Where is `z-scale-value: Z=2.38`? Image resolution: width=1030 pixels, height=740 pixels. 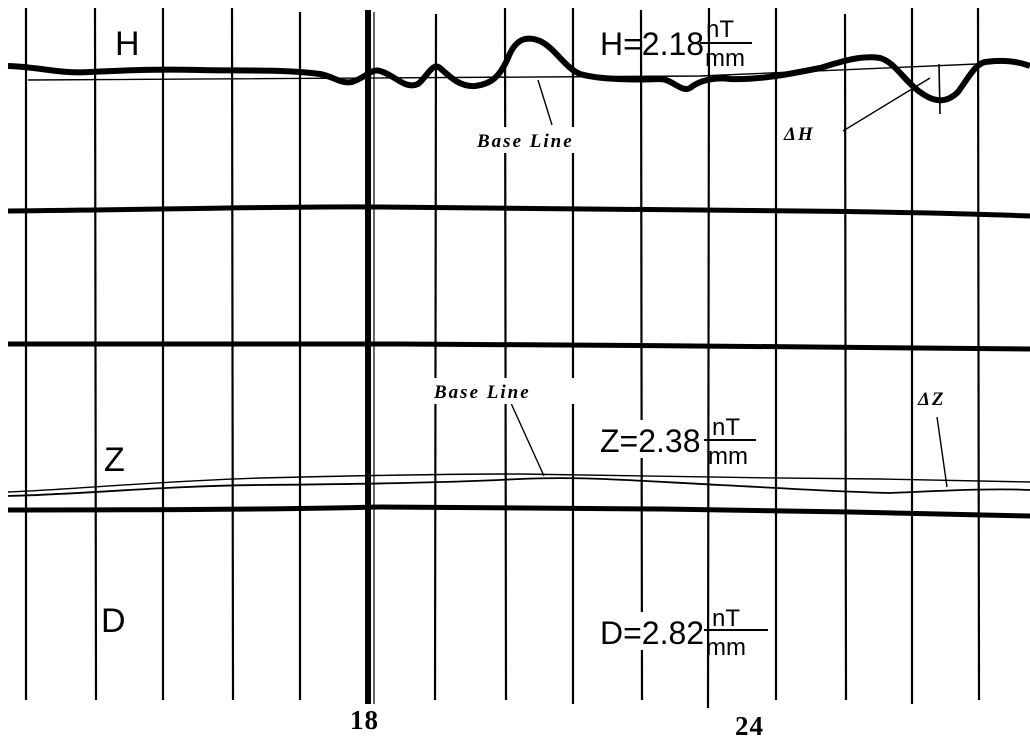
z-scale-value: Z=2.38 is located at coordinates (650, 441).